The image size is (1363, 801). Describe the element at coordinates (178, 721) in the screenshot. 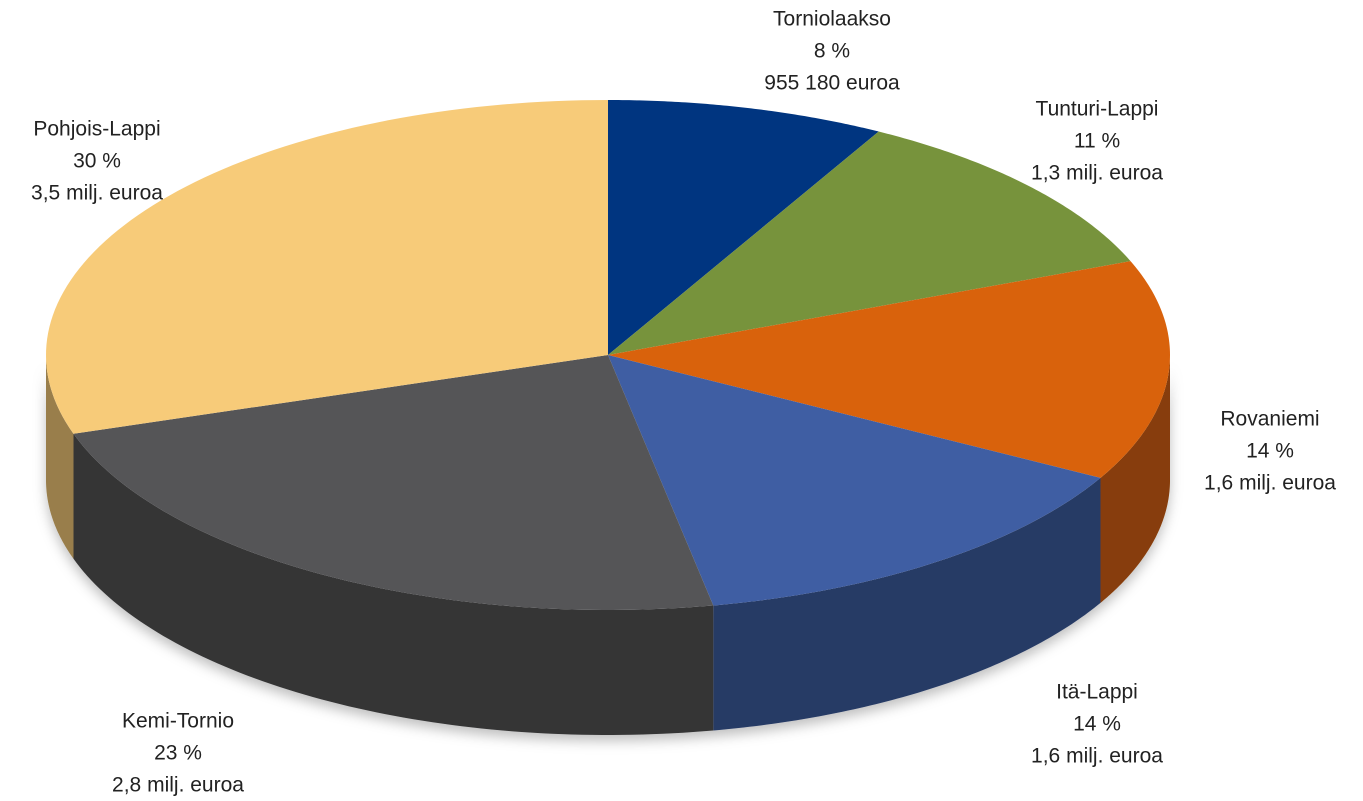

I see `slice-label: Kemi-Tornio` at that location.